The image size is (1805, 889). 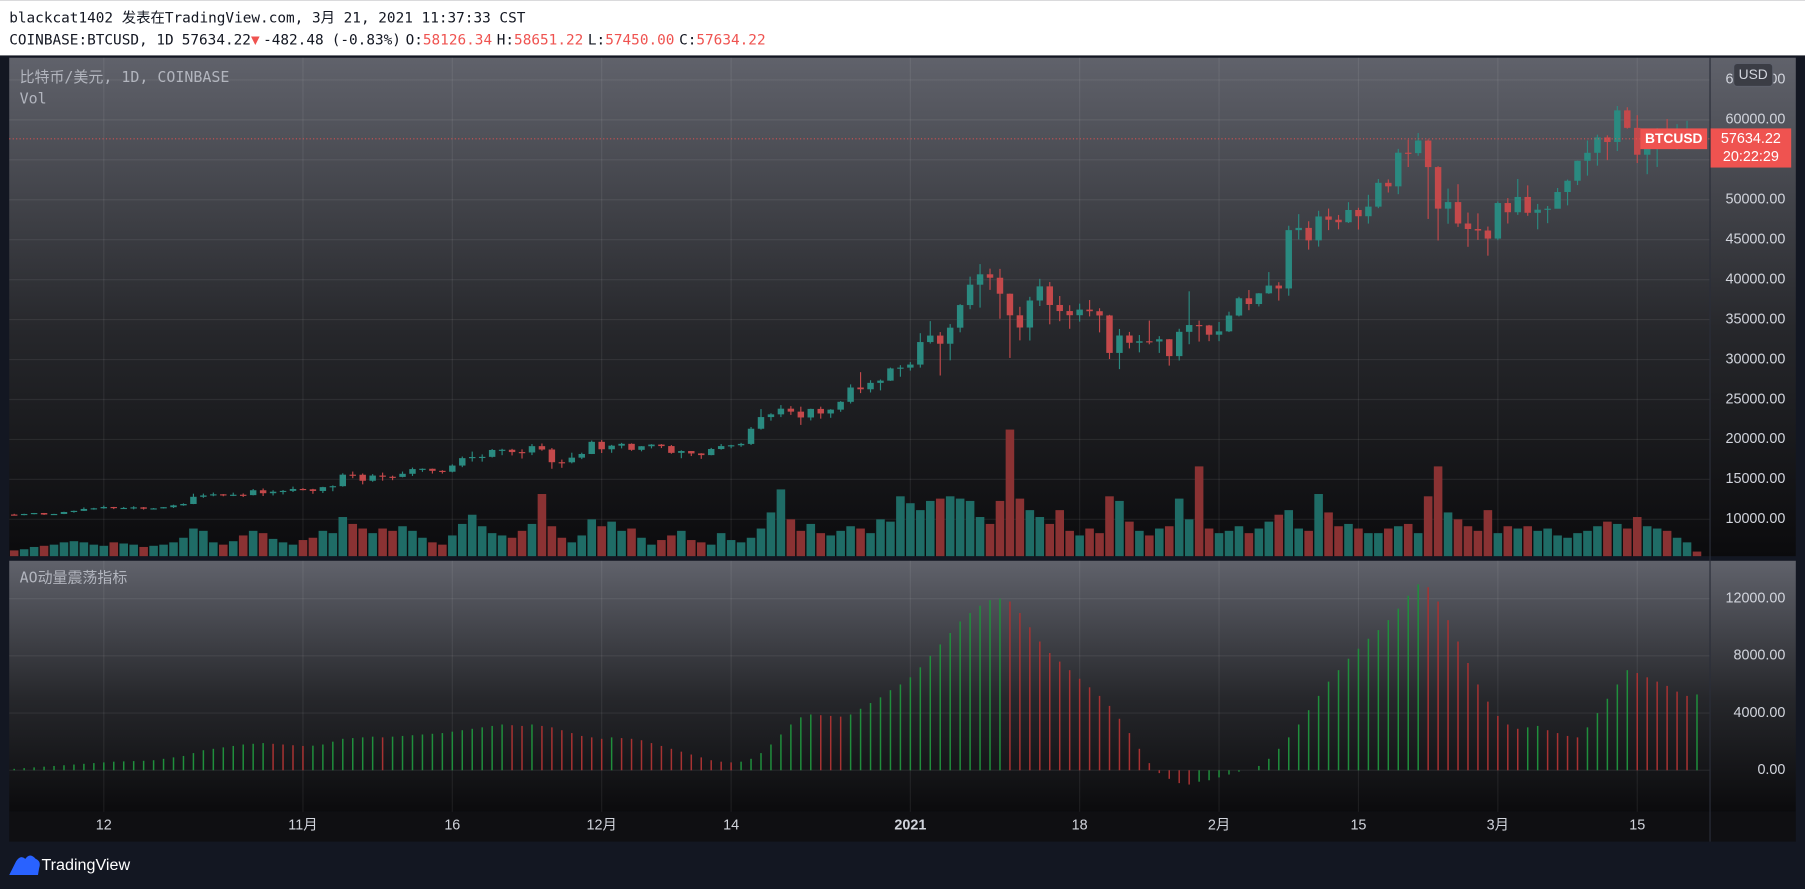 What do you see at coordinates (1755, 479) in the screenshot?
I see `y-tick-label: 15000.00` at bounding box center [1755, 479].